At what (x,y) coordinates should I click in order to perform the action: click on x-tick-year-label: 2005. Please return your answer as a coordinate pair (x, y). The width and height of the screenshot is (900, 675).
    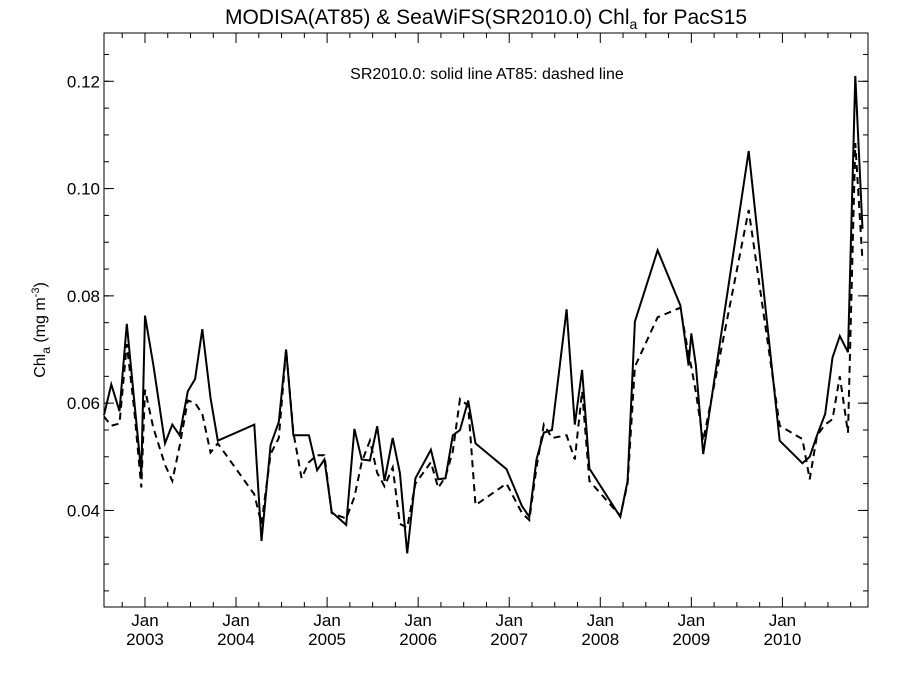
    Looking at the image, I should click on (327, 639).